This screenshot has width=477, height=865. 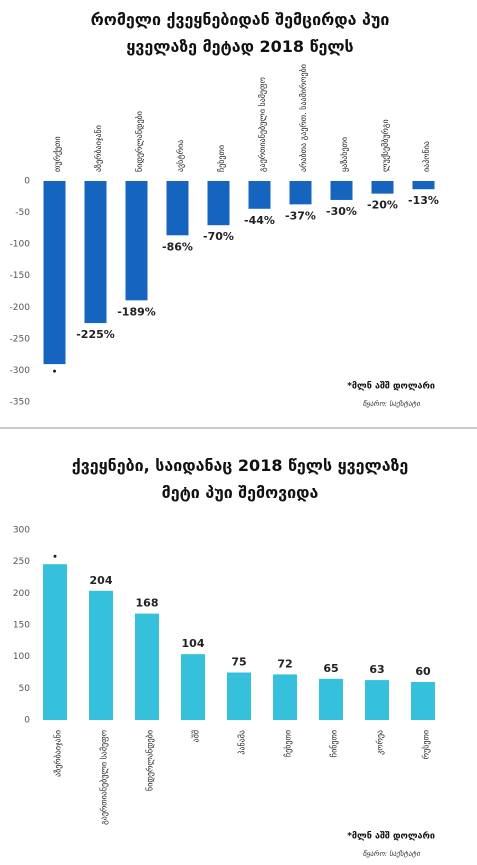 I want to click on x-tick-label: ლუქსემბურგი, so click(x=385, y=145).